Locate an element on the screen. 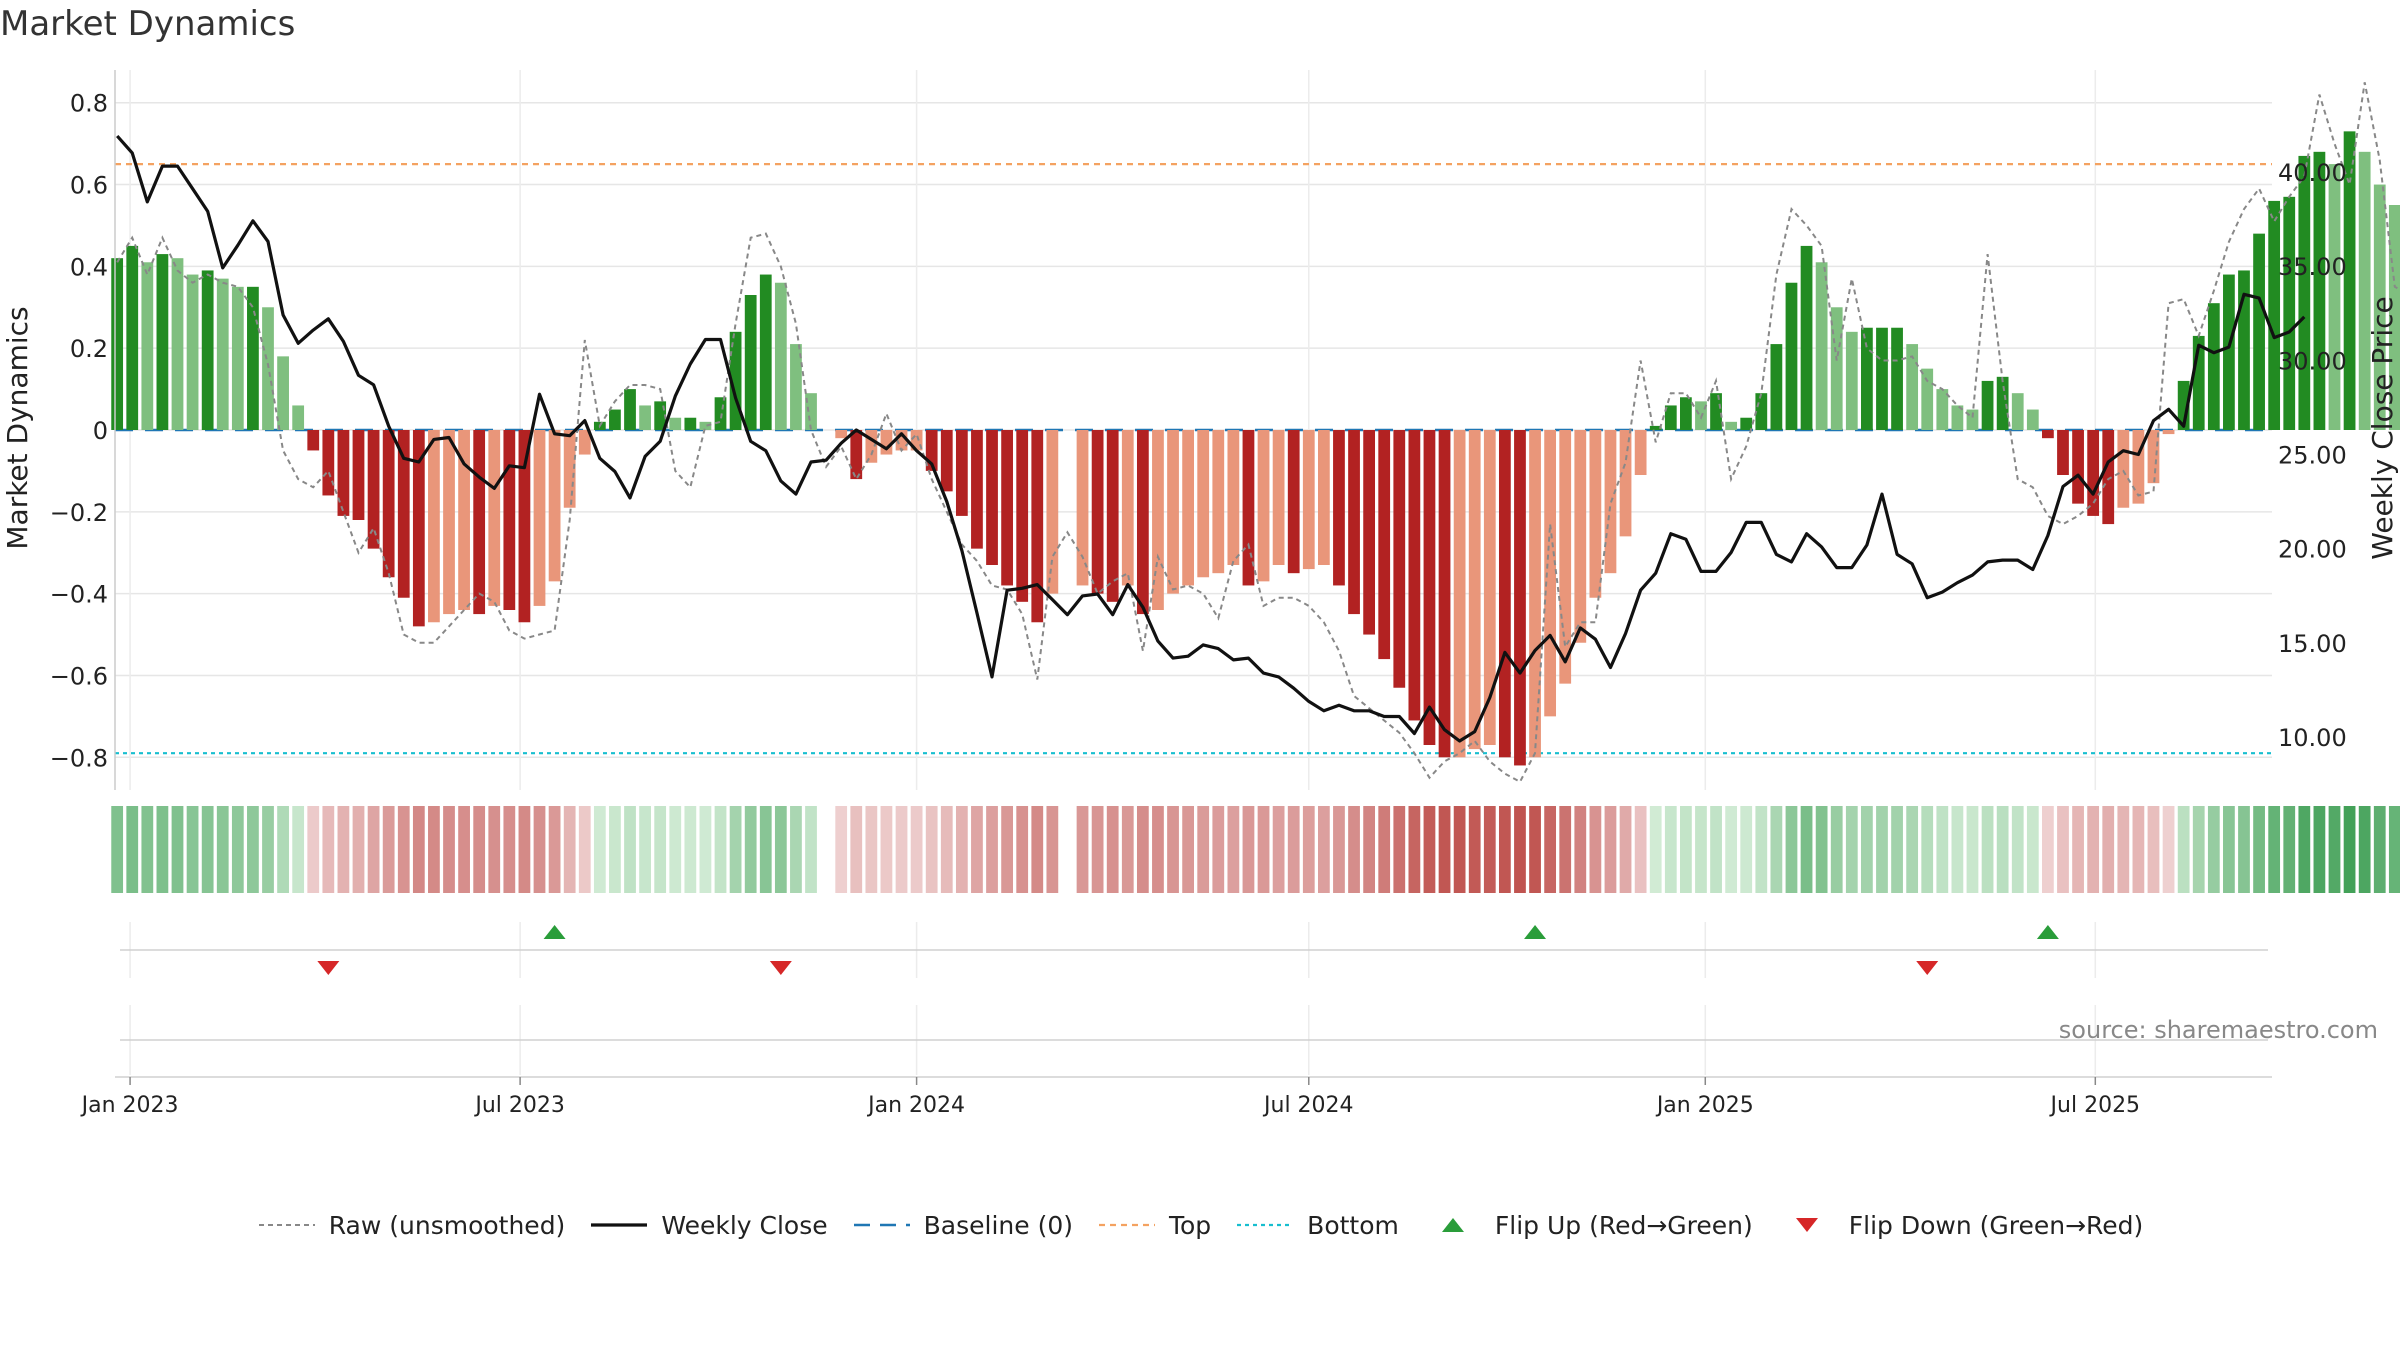 This screenshot has width=2400, height=1350. legend-key-bottom is located at coordinates (1265, 1225).